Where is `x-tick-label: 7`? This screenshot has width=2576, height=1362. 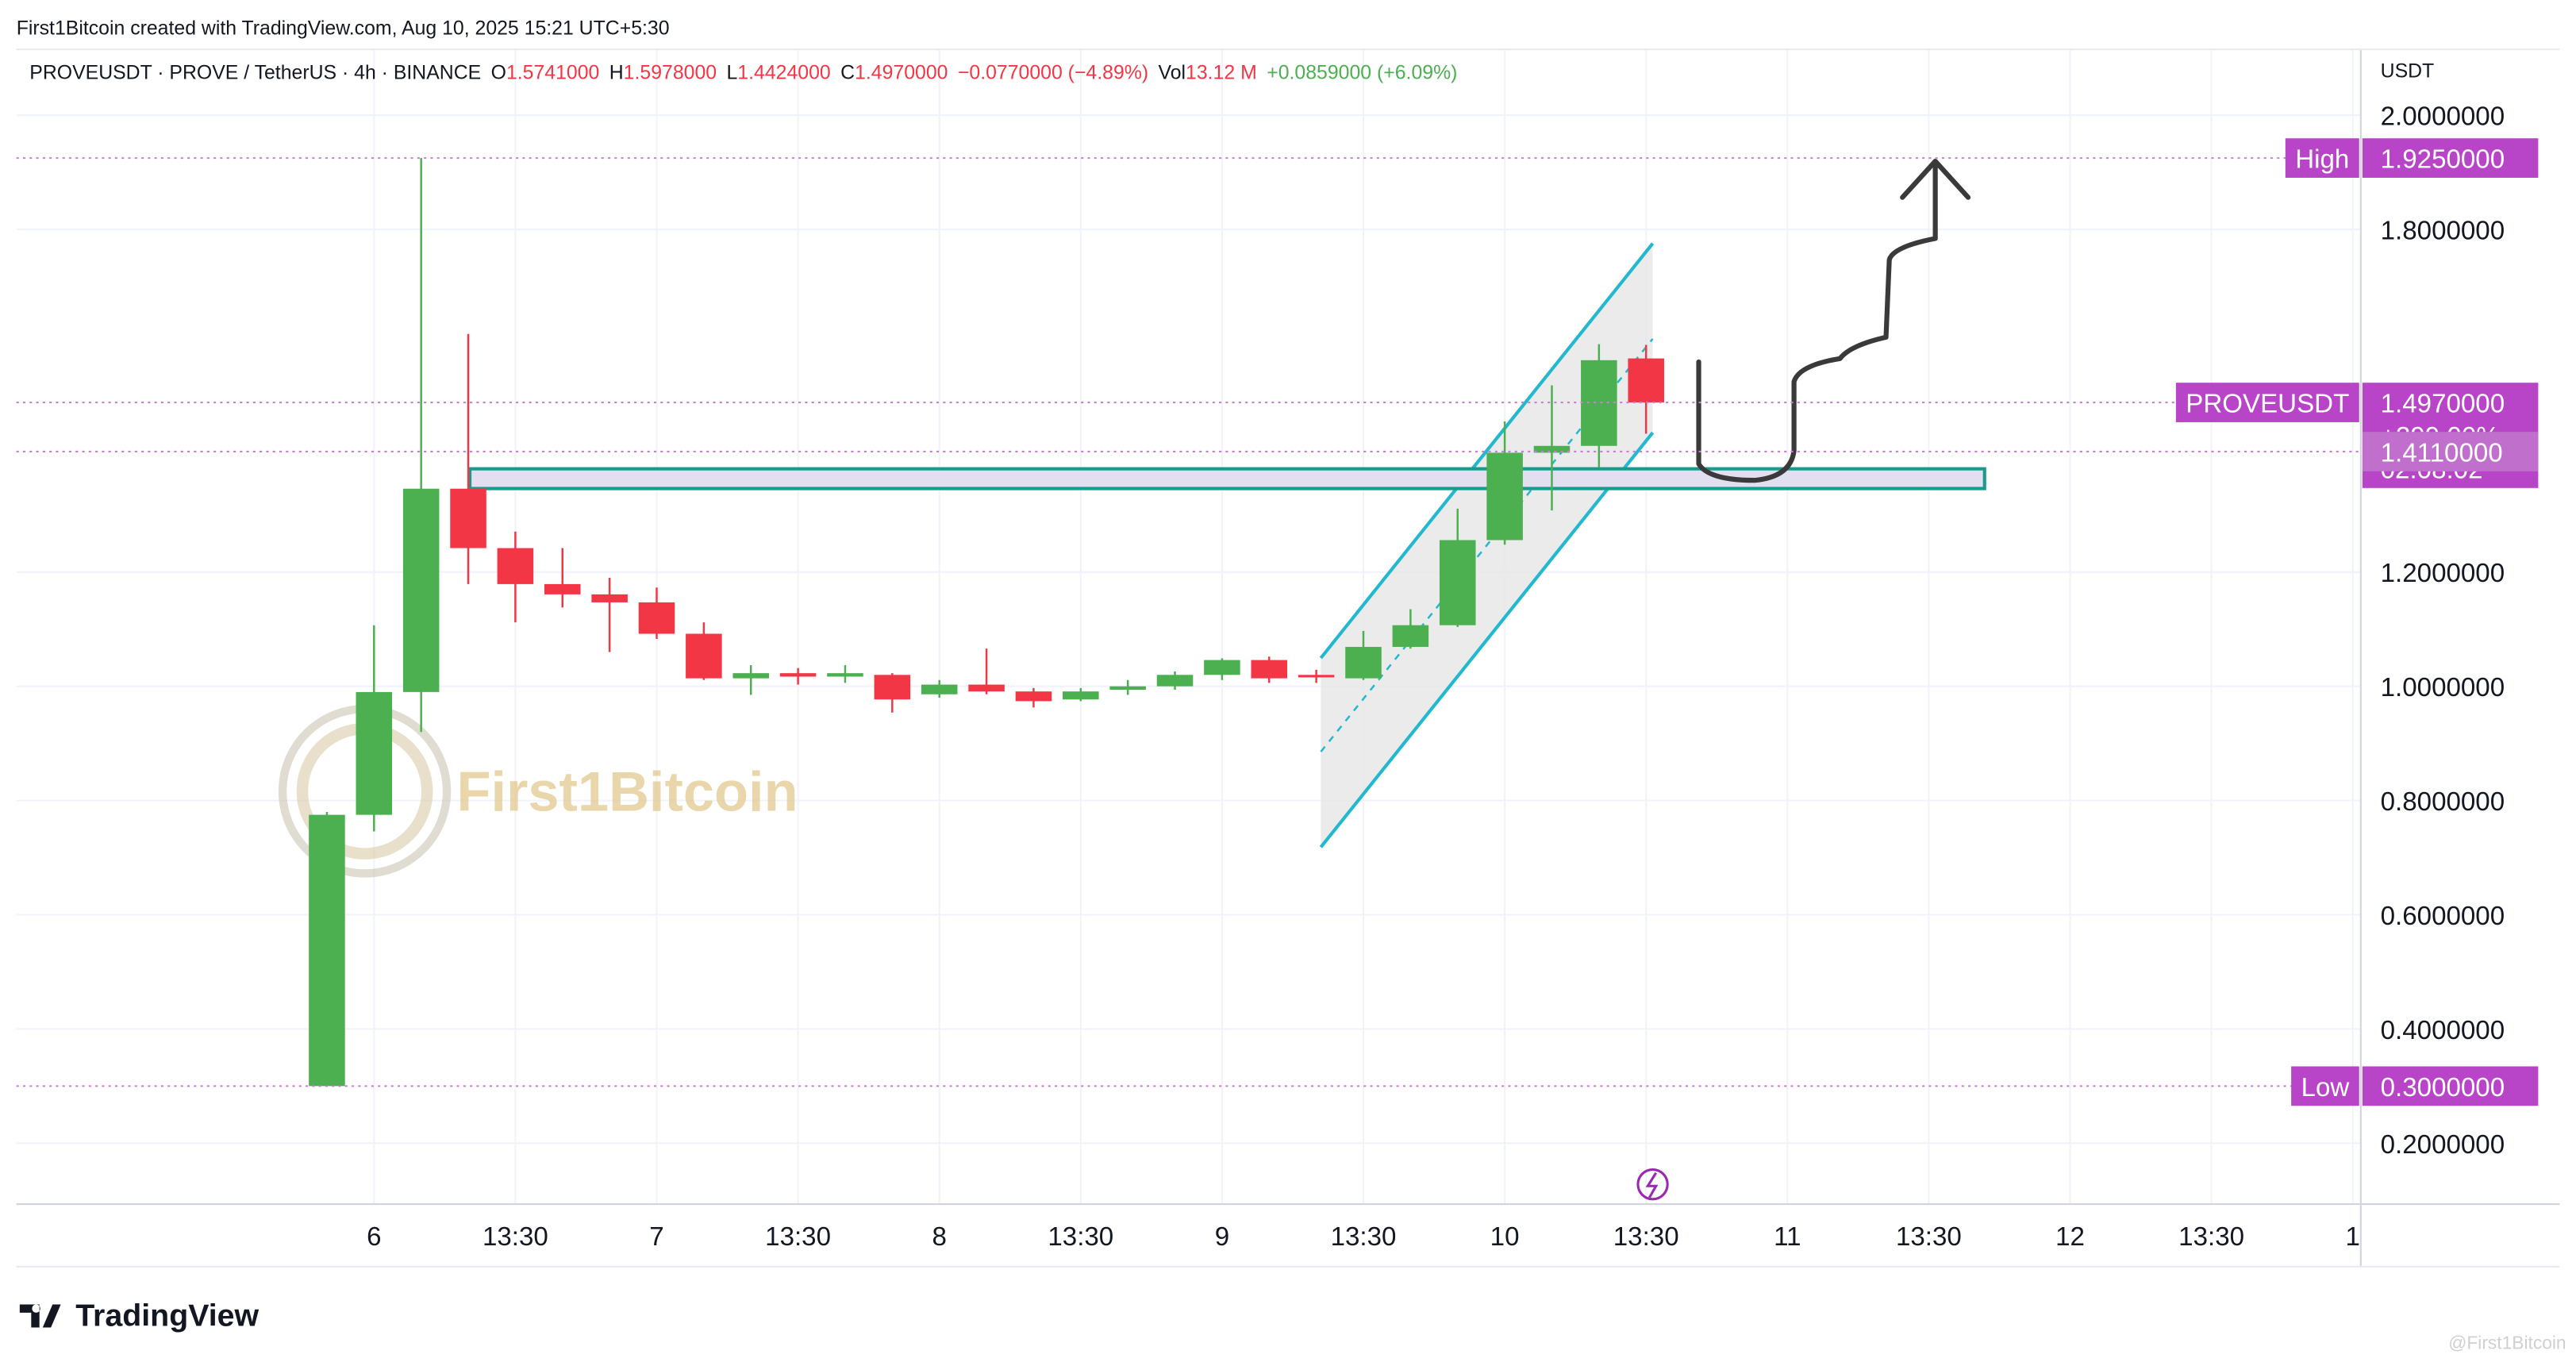
x-tick-label: 7 is located at coordinates (656, 1237).